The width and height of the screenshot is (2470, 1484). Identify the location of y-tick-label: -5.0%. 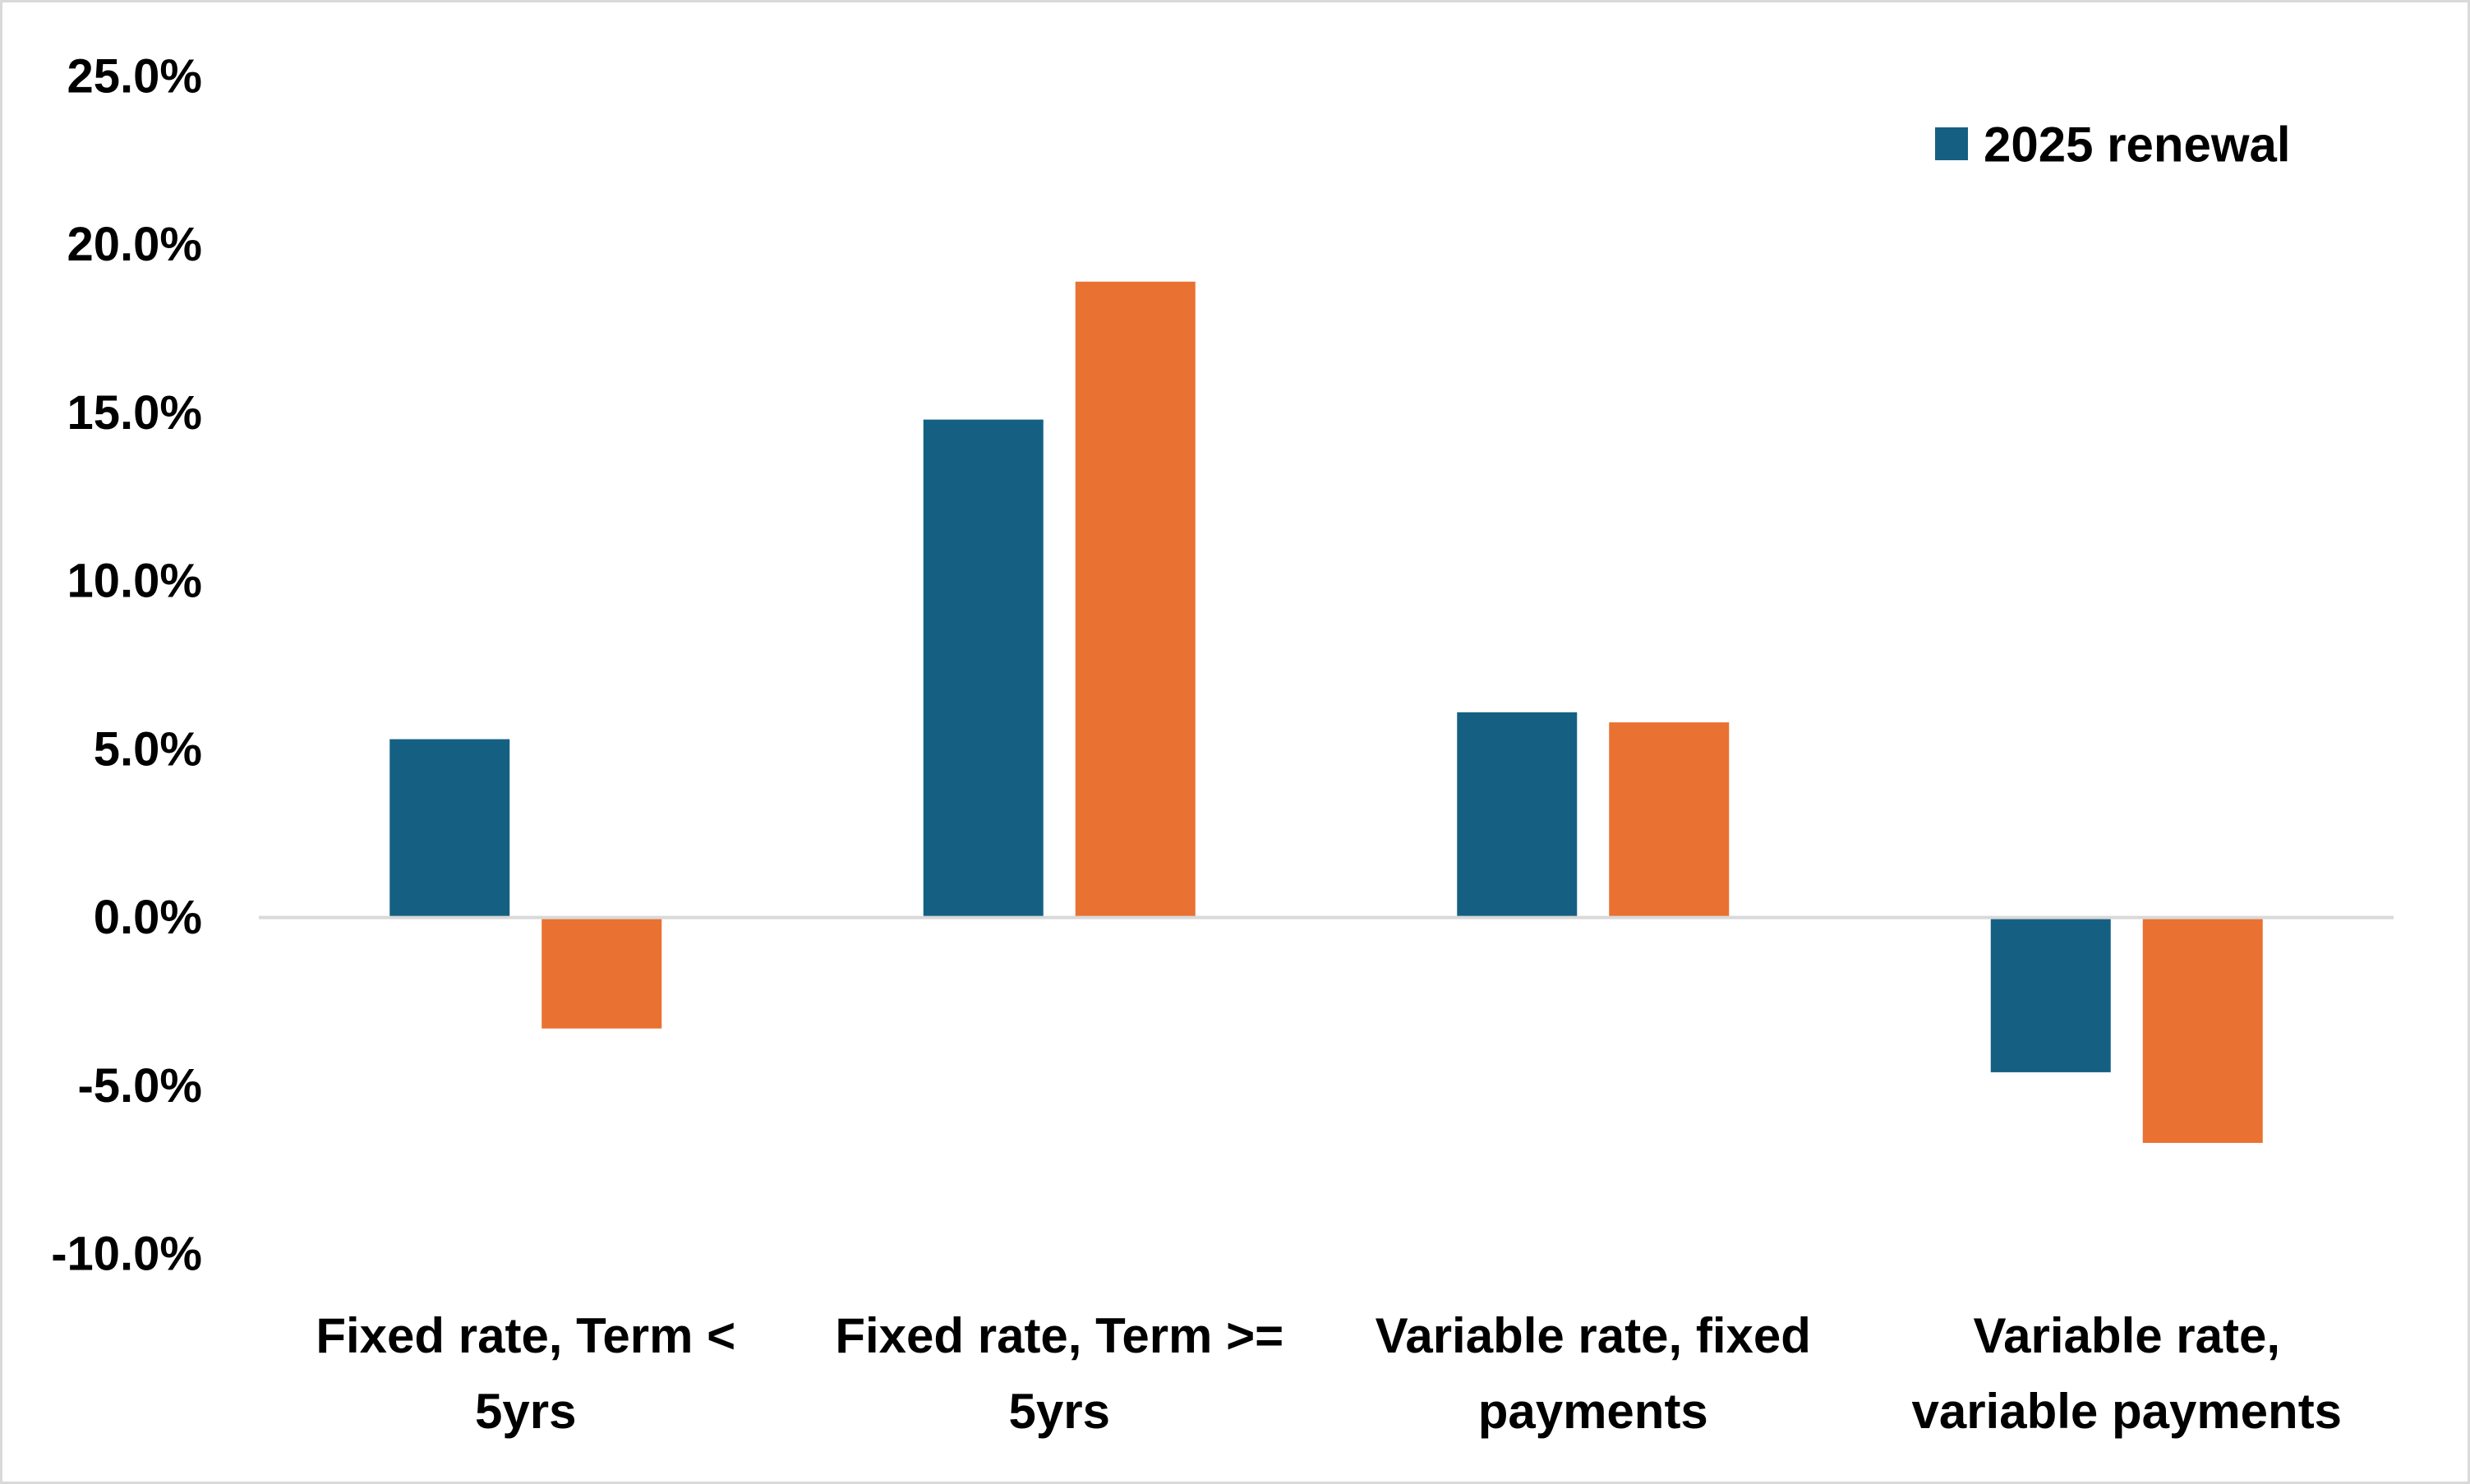
(139, 1086).